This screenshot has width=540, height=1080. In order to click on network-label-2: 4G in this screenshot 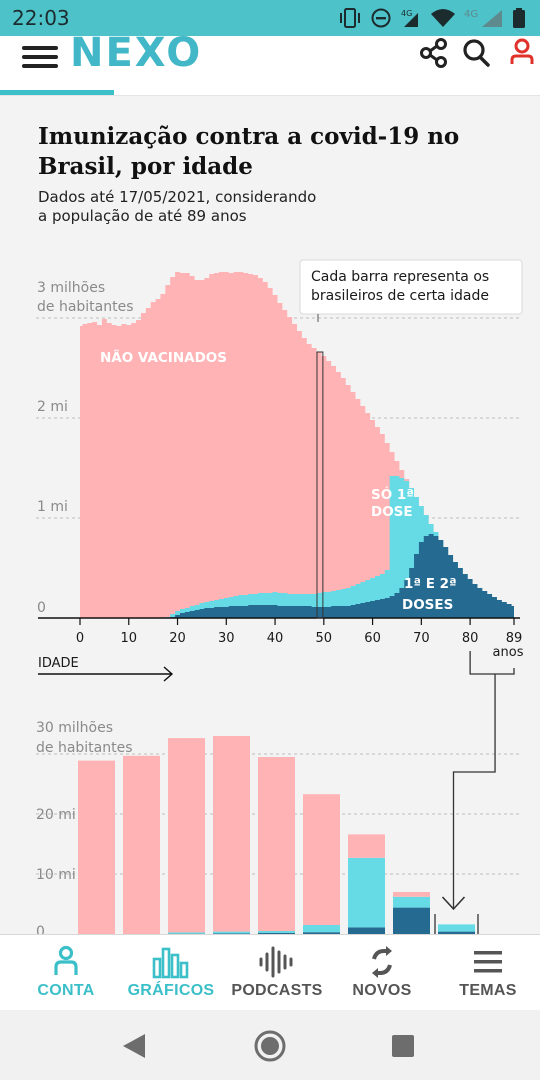, I will do `click(471, 14)`.